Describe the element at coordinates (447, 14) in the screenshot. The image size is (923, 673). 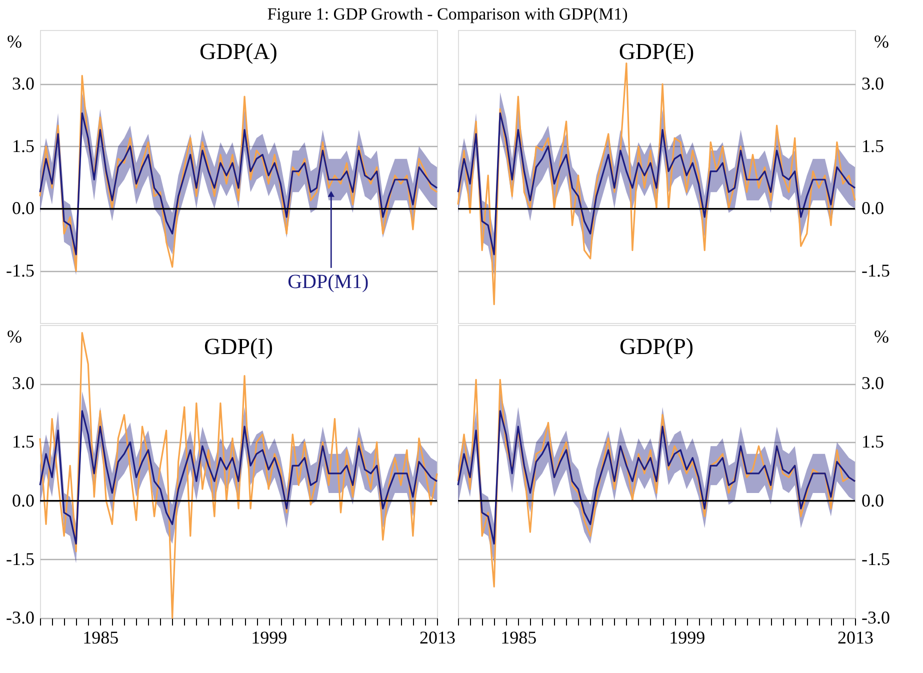
I see `caption: Figure 1: GDP Growth - Comparison with GDP(M1)` at that location.